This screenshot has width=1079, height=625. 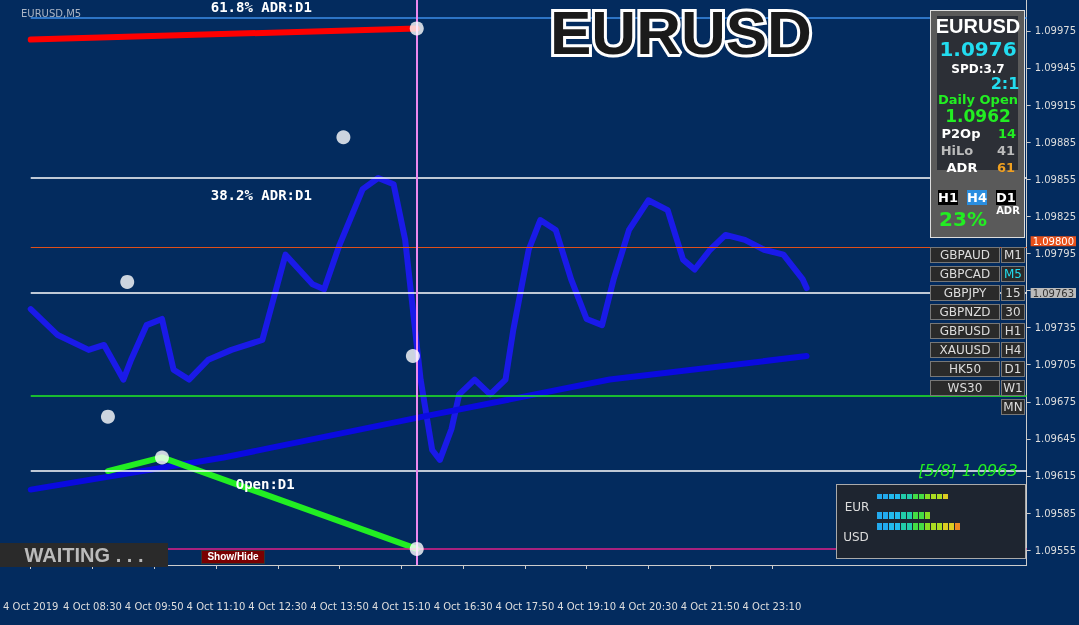 I want to click on annotation: 61, so click(x=1006, y=168).